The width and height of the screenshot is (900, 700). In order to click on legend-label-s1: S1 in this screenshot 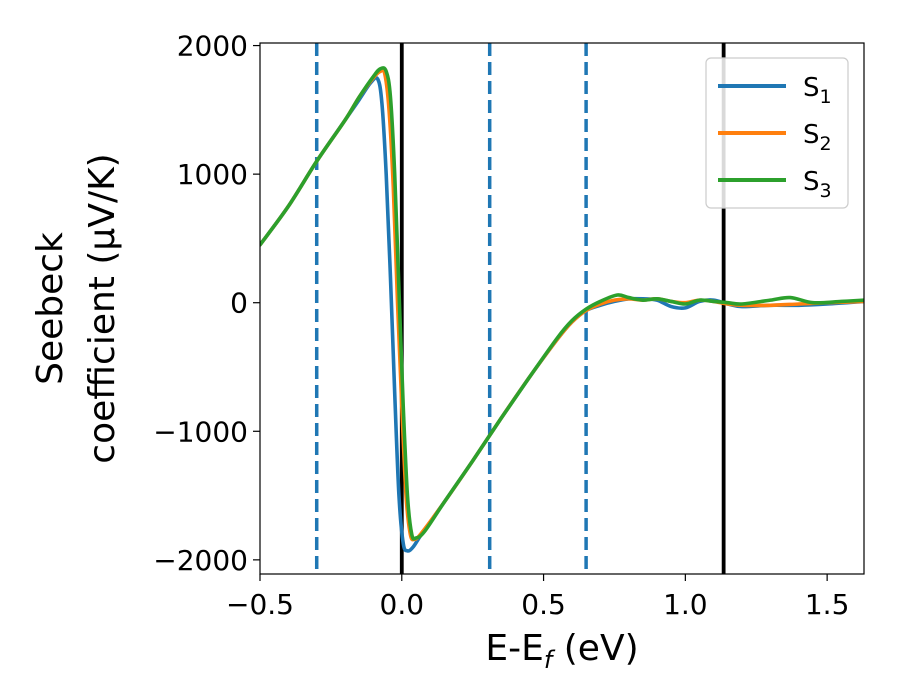, I will do `click(817, 90)`.